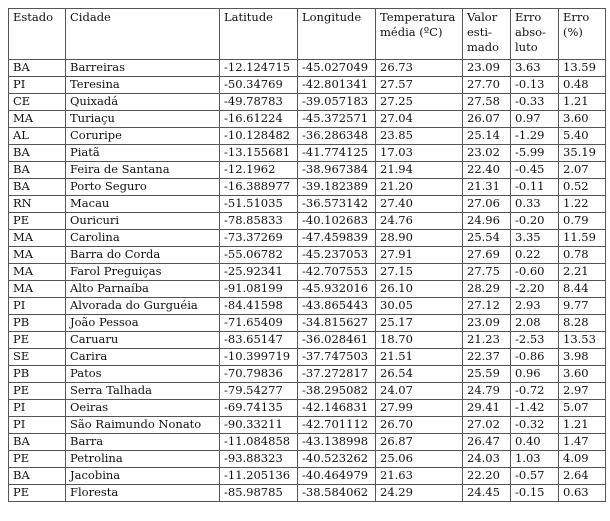 The image size is (610, 521). What do you see at coordinates (486, 289) in the screenshot?
I see `cell-valor-estimado: 28.29` at bounding box center [486, 289].